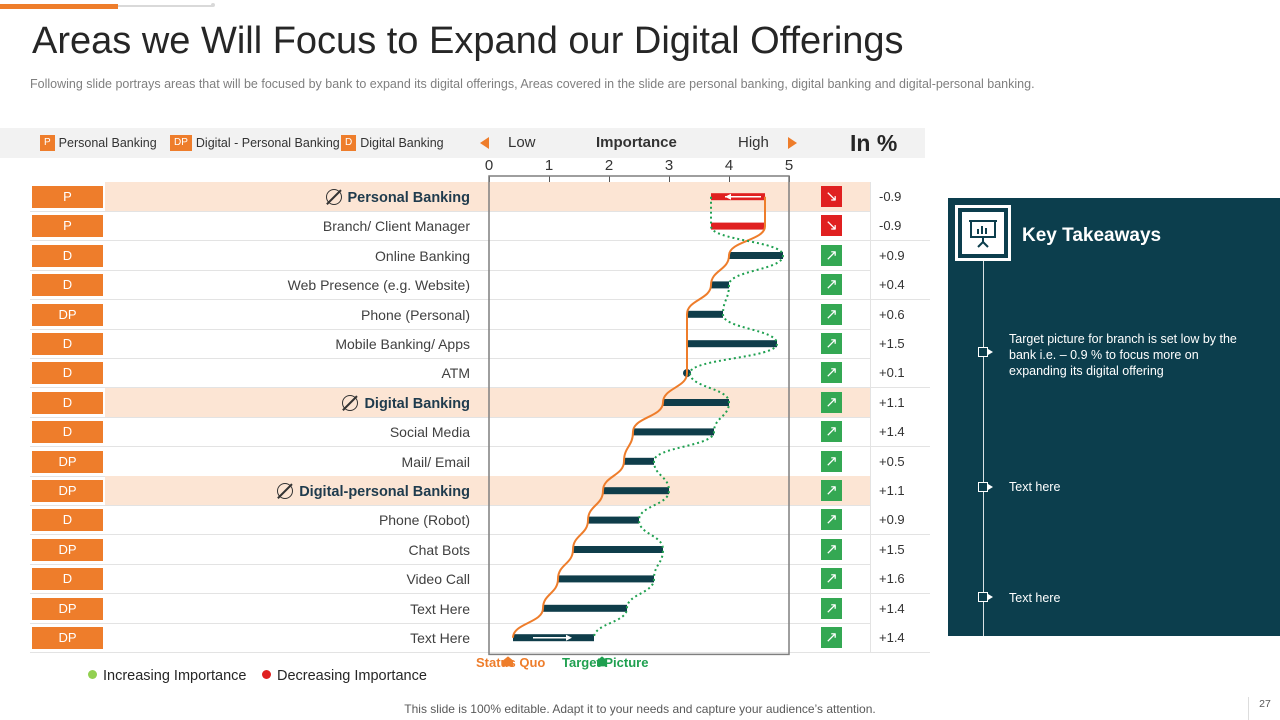 The image size is (1280, 720). Describe the element at coordinates (792, 143) in the screenshot. I see `high-arrow-icon` at that location.